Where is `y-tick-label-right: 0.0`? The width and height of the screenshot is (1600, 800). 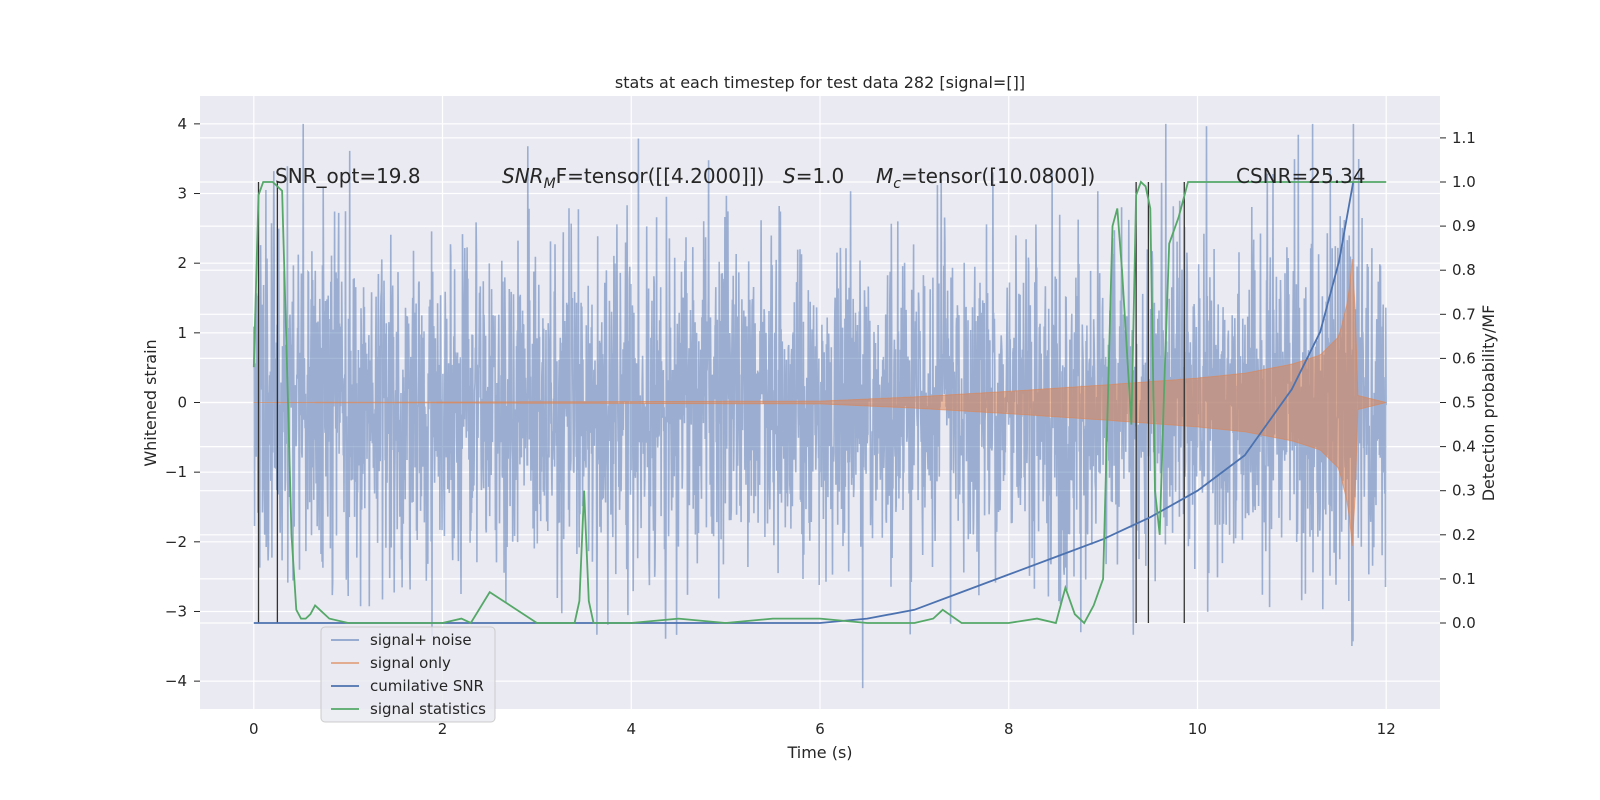
y-tick-label-right: 0.0 is located at coordinates (1464, 623).